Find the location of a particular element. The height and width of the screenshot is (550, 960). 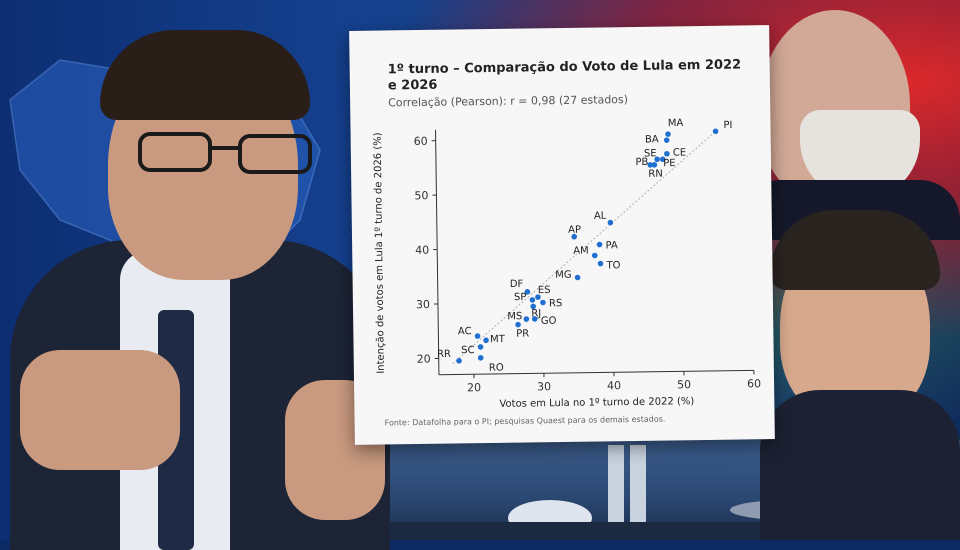

politician-bottom-hair is located at coordinates (855, 250).